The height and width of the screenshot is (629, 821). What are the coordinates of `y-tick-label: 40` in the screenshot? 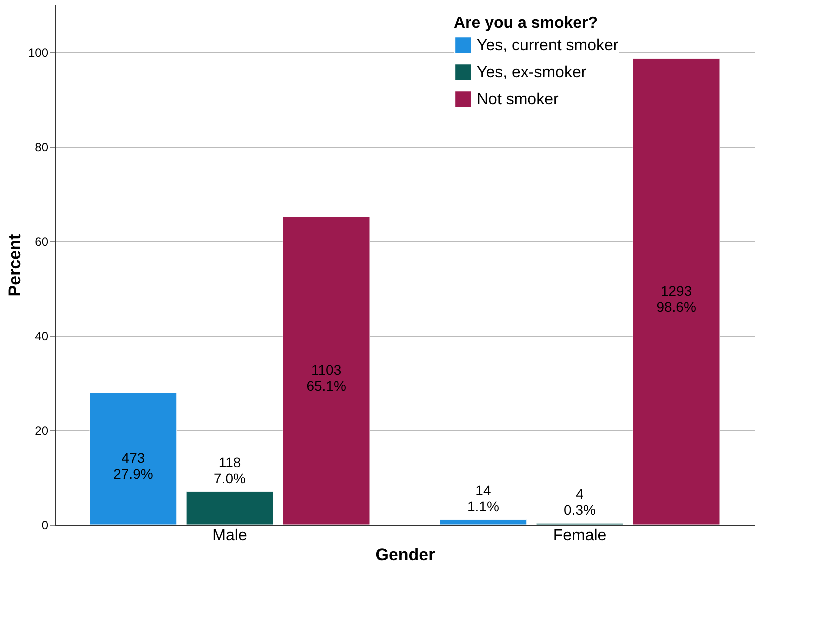 It's located at (42, 336).